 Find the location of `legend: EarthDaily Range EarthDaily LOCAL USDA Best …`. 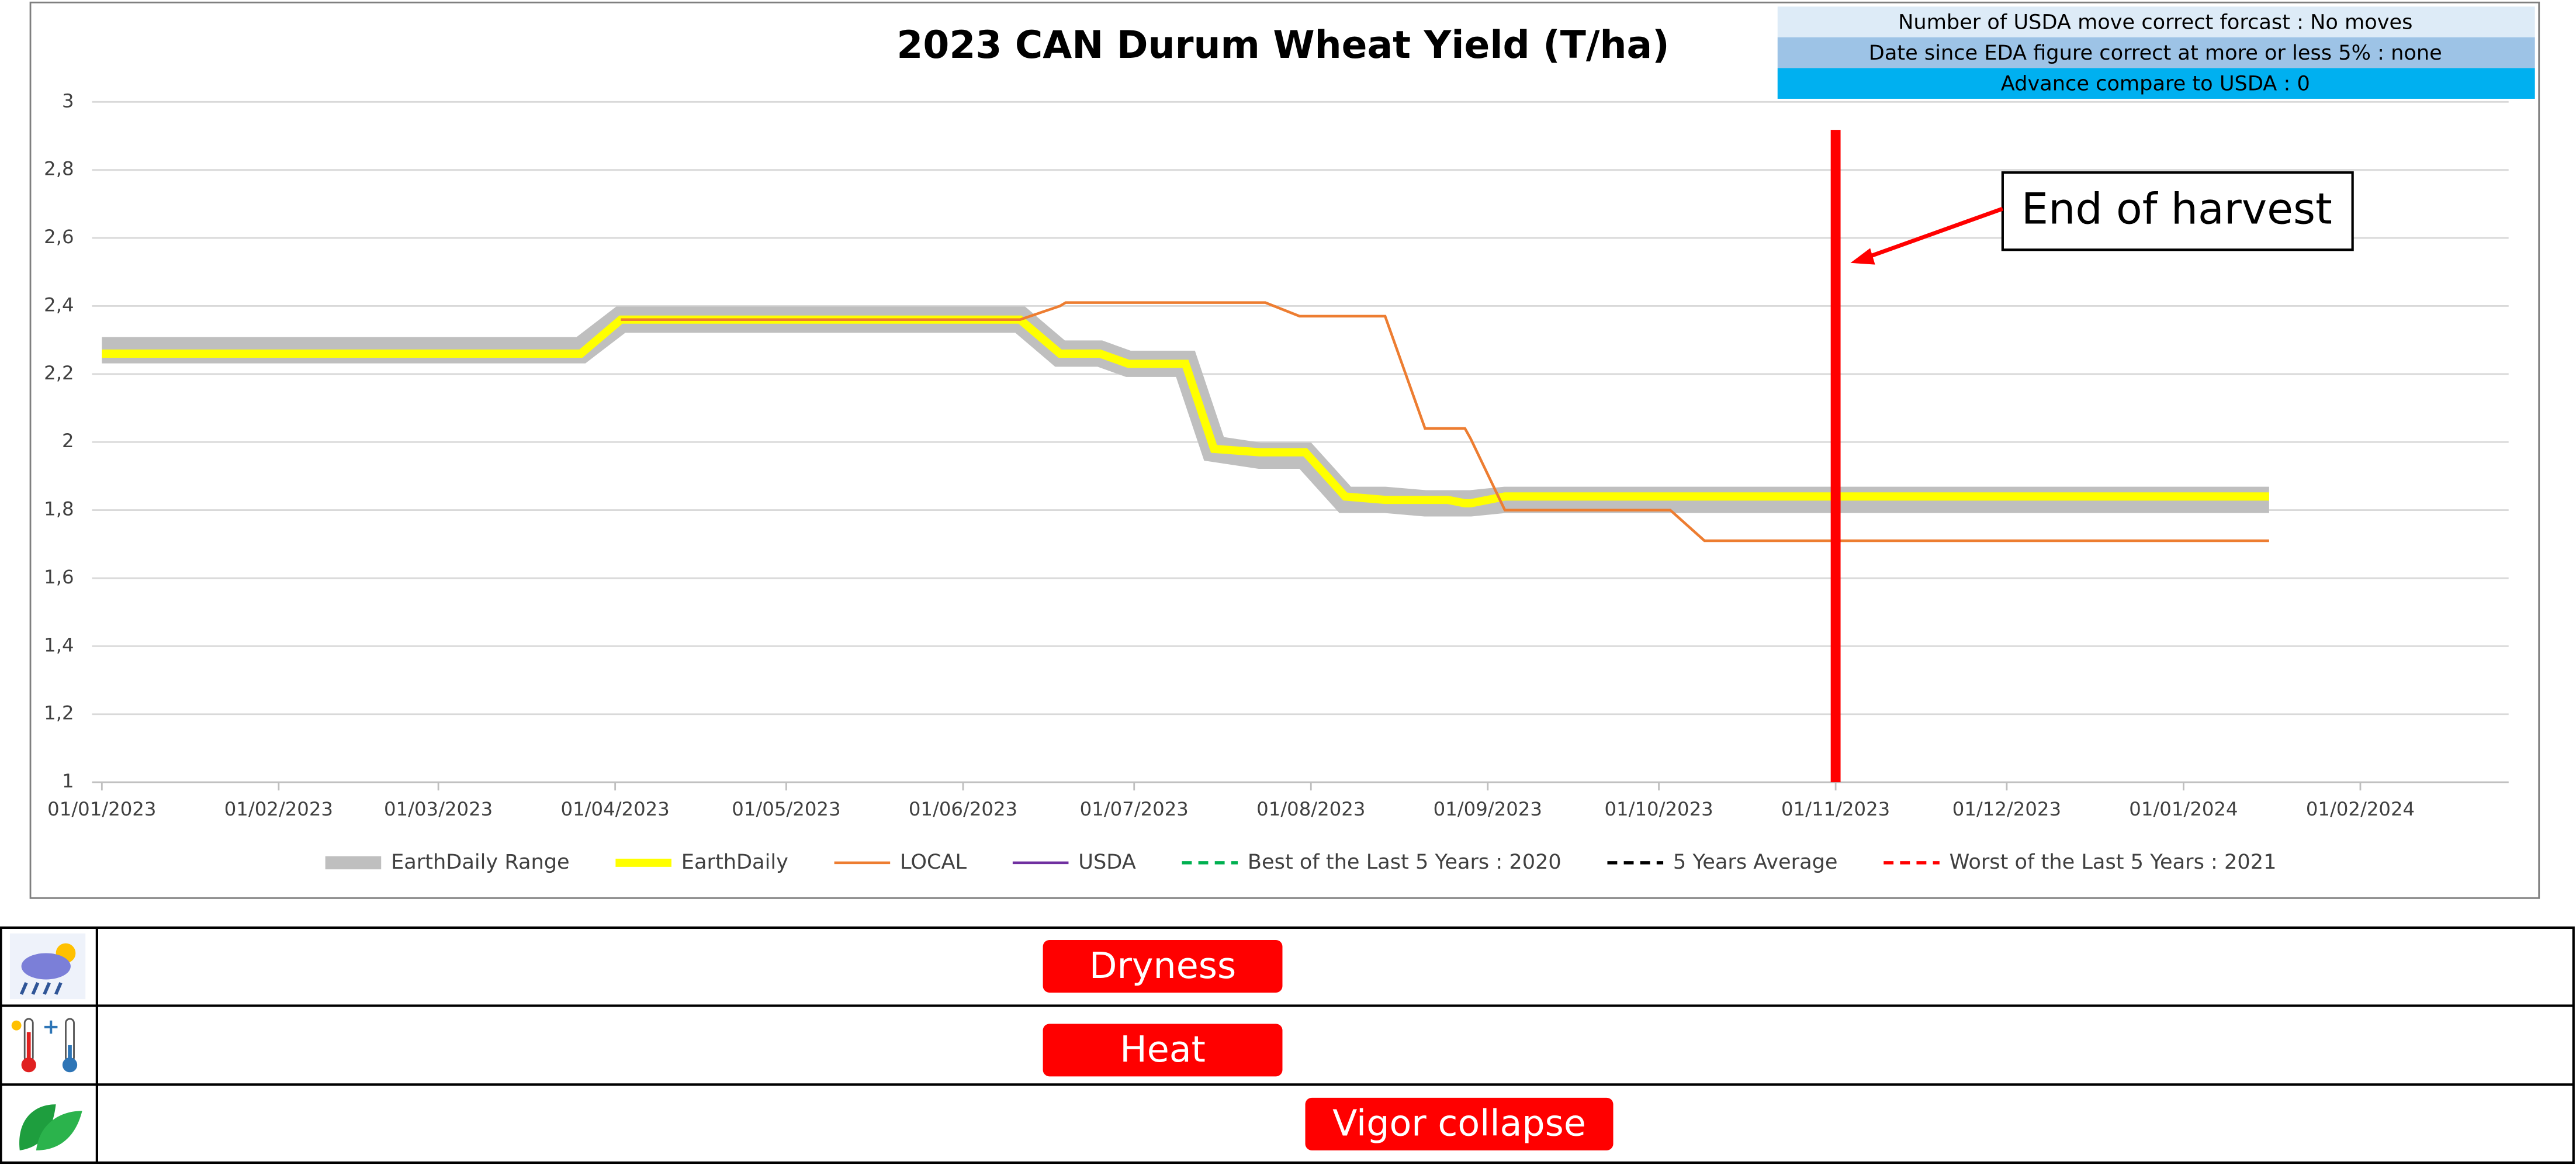

legend: EarthDaily Range EarthDaily LOCAL USDA Best … is located at coordinates (1301, 862).